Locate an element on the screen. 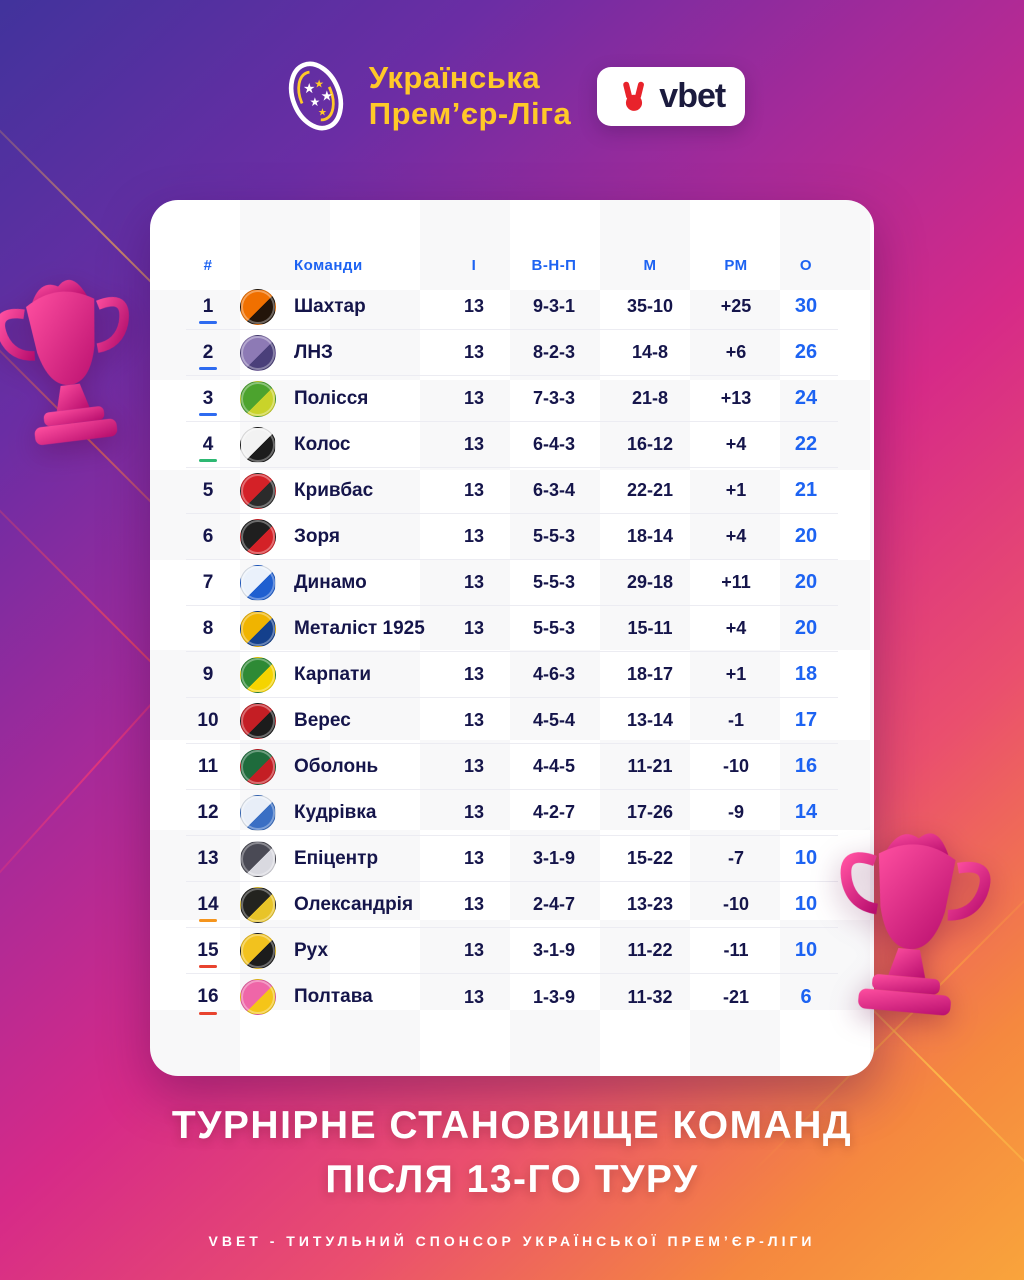 This screenshot has height=1280, width=1024. row-team-name: Рух is located at coordinates (311, 950).